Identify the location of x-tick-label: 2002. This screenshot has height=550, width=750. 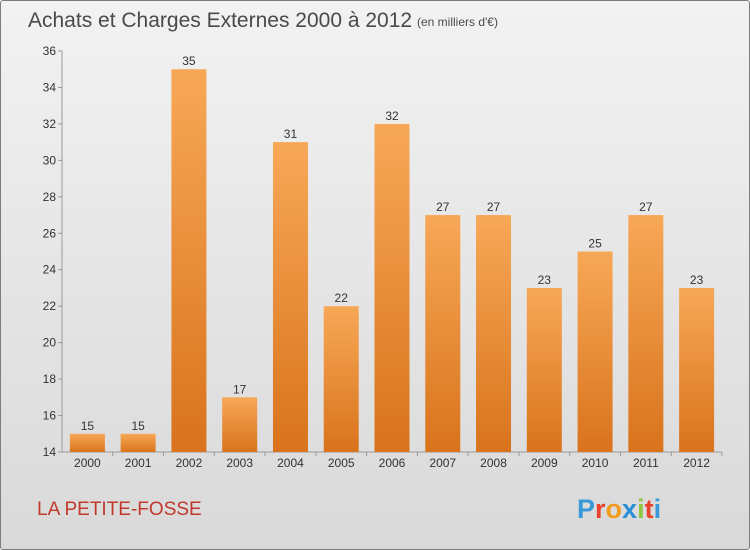
(189, 463).